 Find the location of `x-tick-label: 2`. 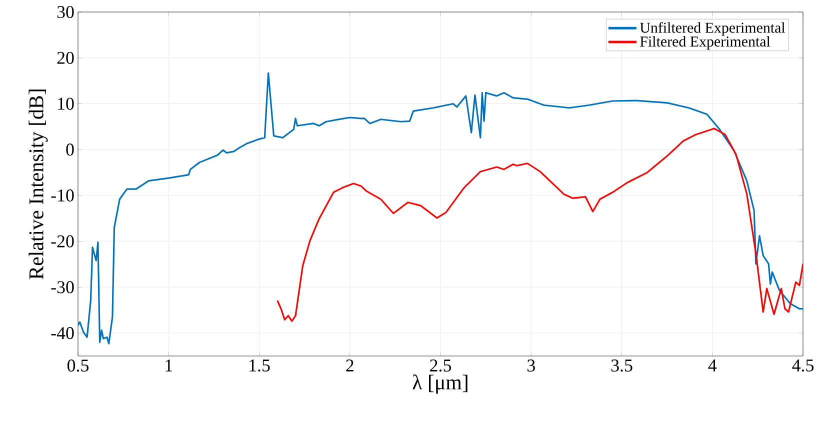

x-tick-label: 2 is located at coordinates (350, 366).